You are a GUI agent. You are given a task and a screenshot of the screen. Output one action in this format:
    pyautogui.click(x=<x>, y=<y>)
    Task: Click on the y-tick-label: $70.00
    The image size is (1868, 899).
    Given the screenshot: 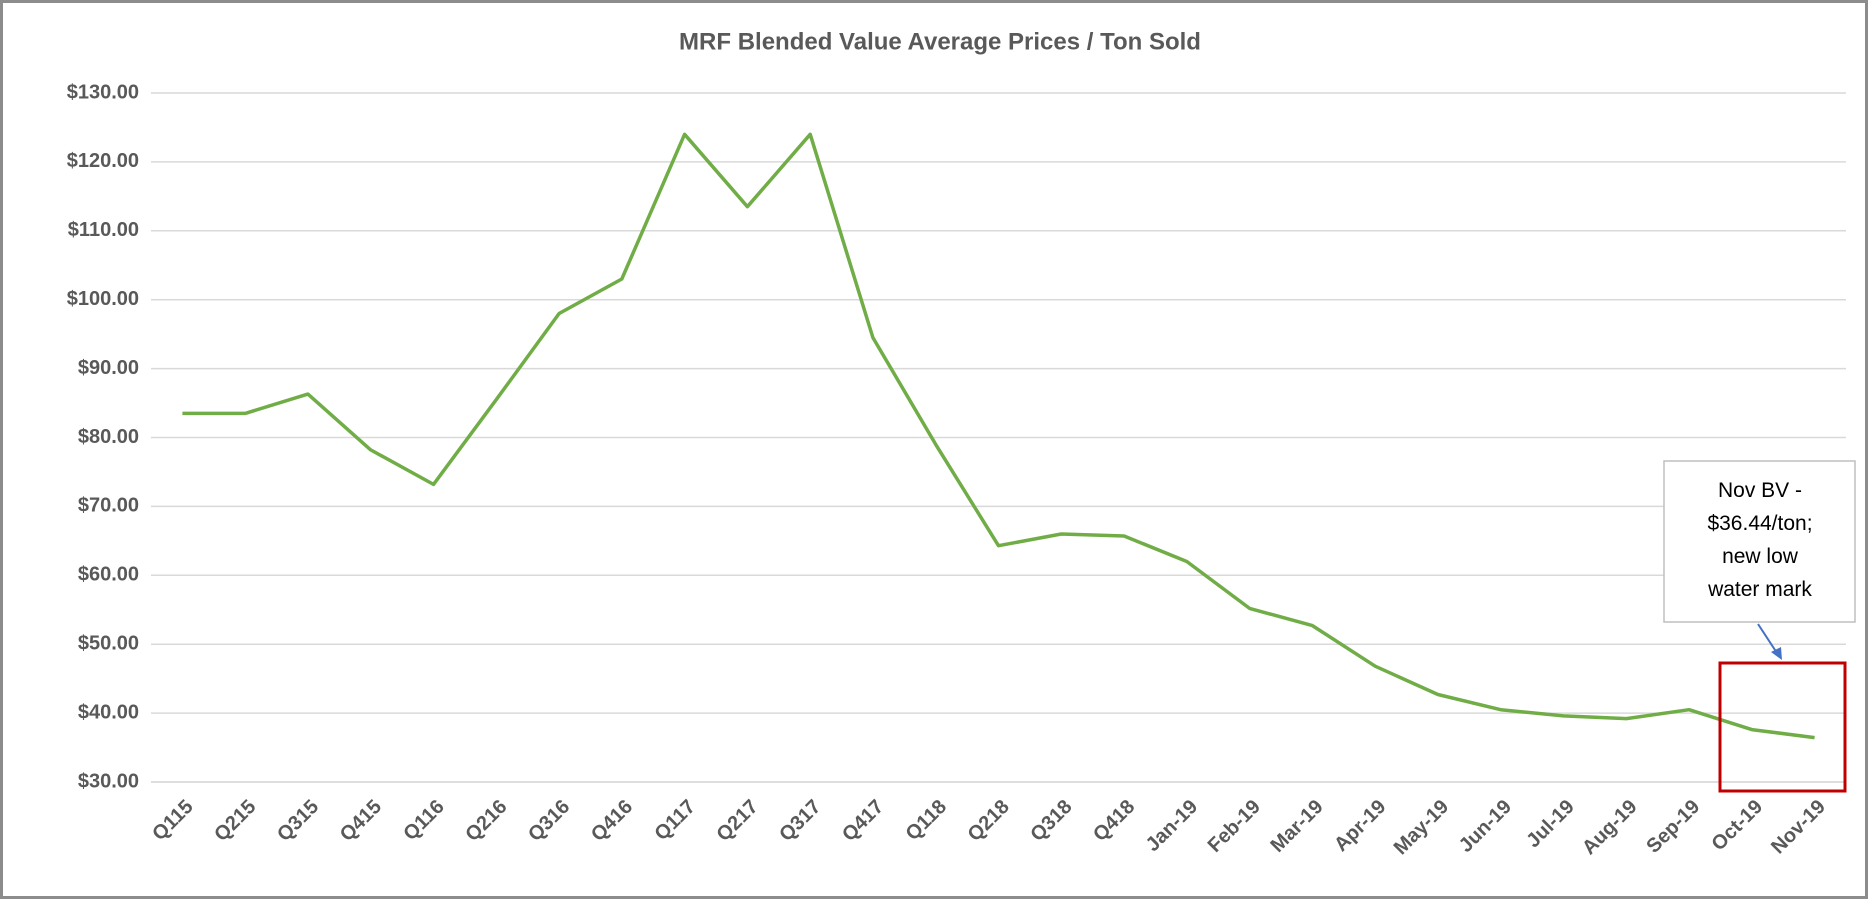 What is the action you would take?
    pyautogui.click(x=108, y=506)
    